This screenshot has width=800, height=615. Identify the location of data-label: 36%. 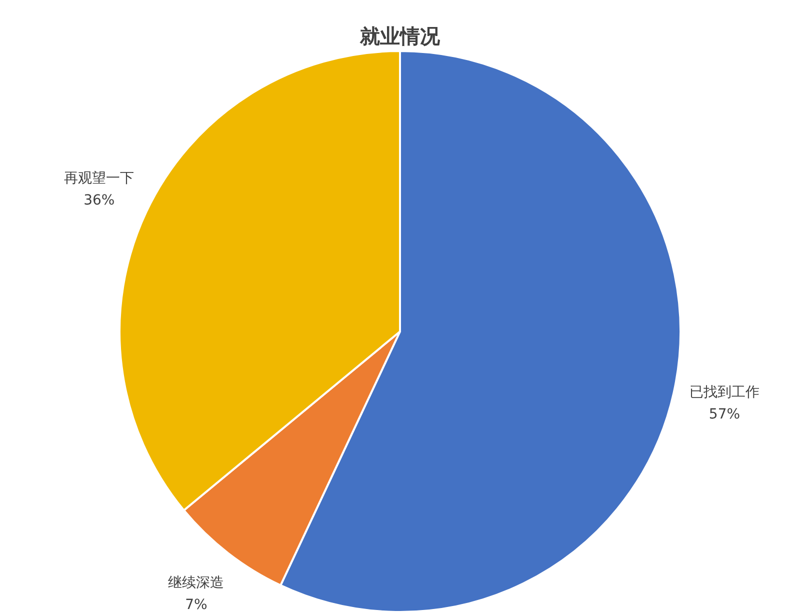
(99, 200).